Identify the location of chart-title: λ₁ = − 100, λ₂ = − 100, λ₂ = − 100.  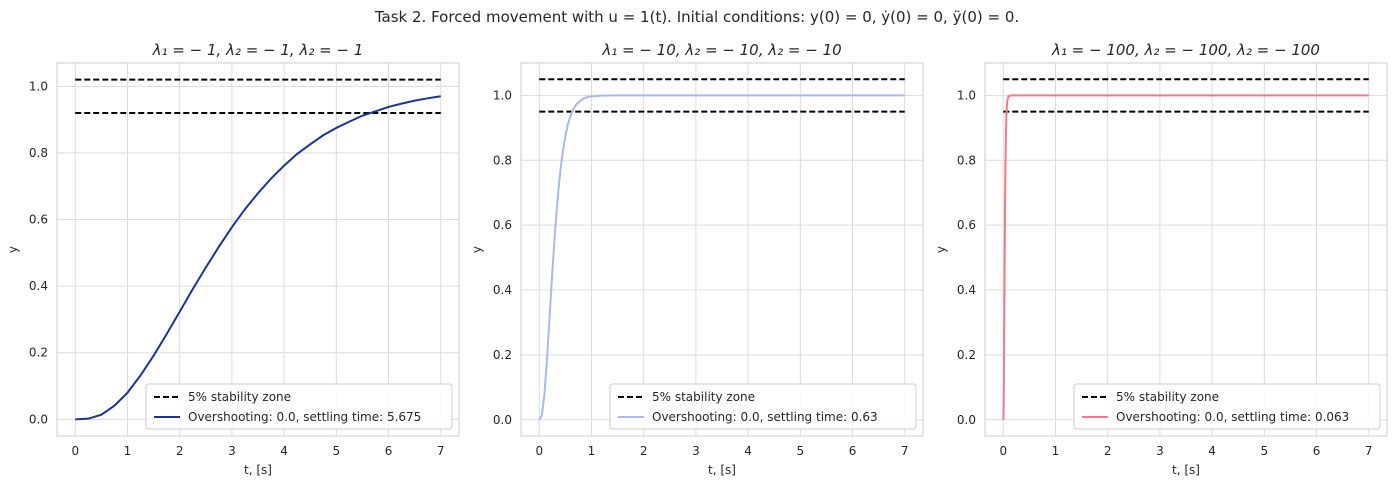
(1185, 50).